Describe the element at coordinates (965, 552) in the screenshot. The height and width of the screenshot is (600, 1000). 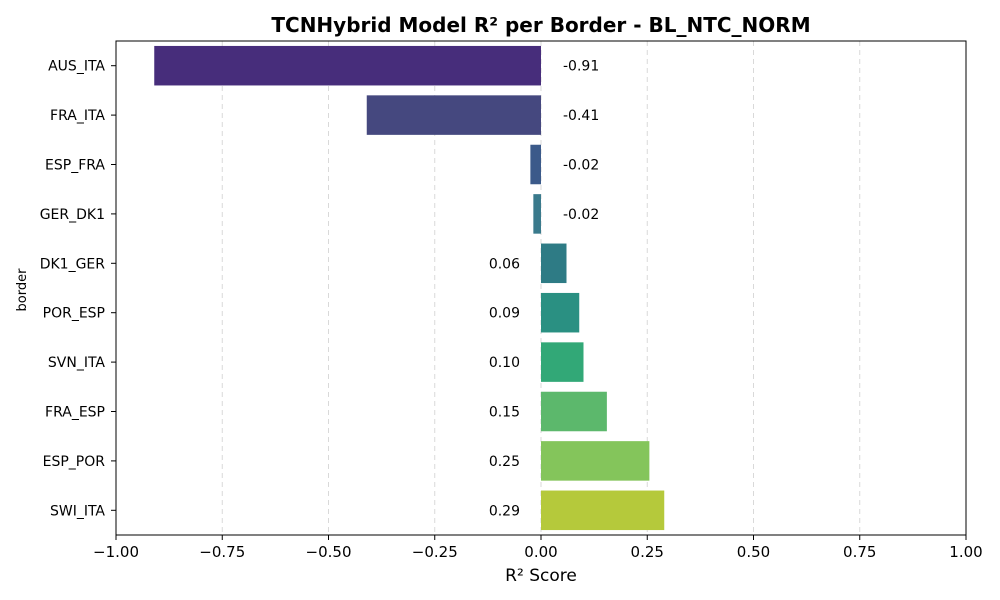
I see `x-tick-label: 1.00` at that location.